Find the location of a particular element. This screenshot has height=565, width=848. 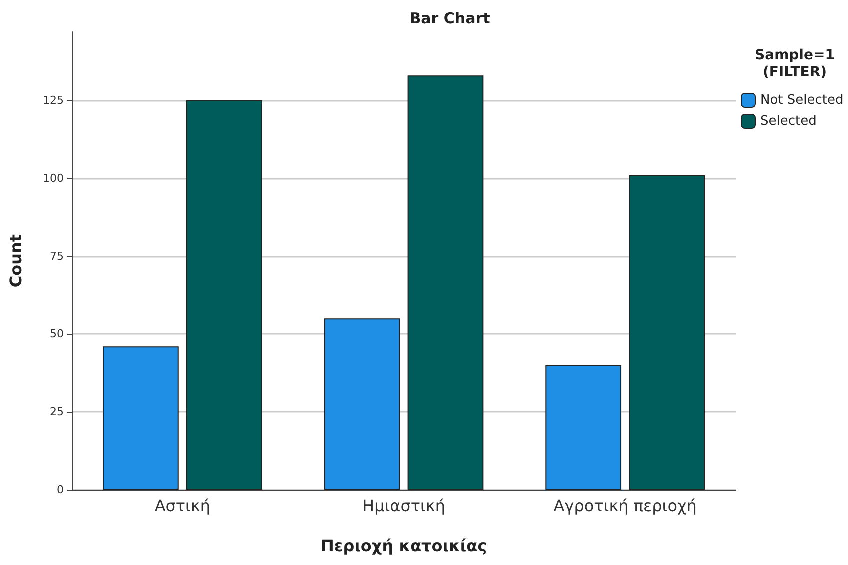

y-tick-label: 0 is located at coordinates (60, 490).